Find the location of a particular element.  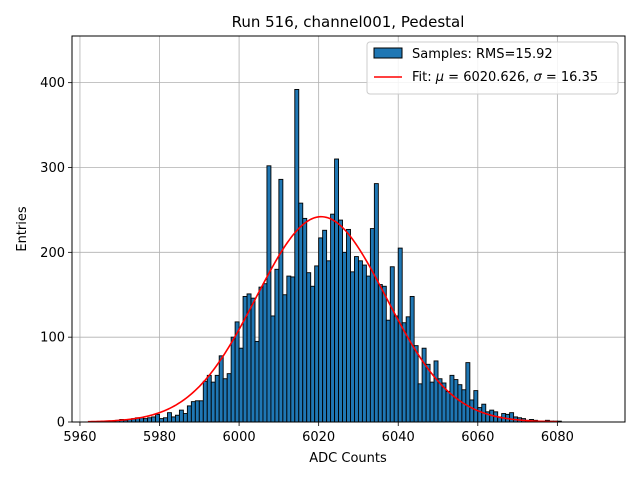

legend-samples-label: Samples: RMS=15.92 is located at coordinates (482, 54).